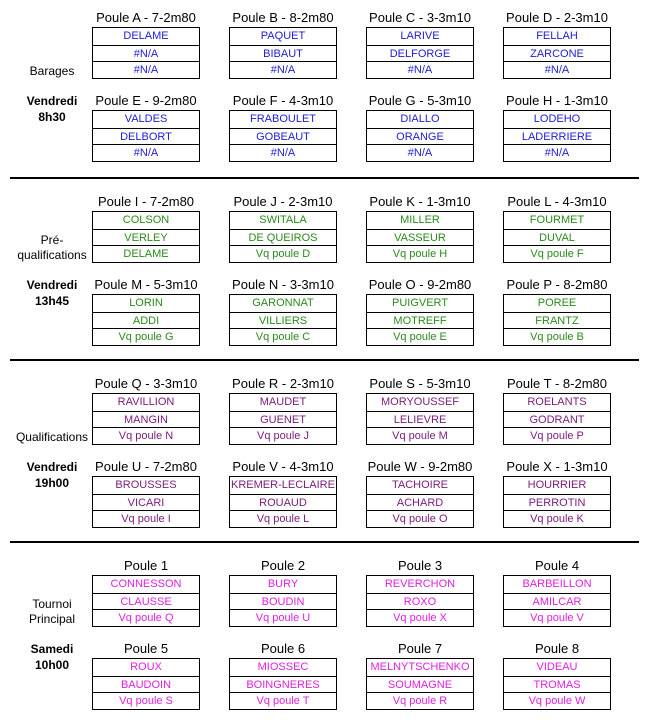 The image size is (651, 720). I want to click on pool-box: VALDES DELBORT #N/A, so click(146, 136).